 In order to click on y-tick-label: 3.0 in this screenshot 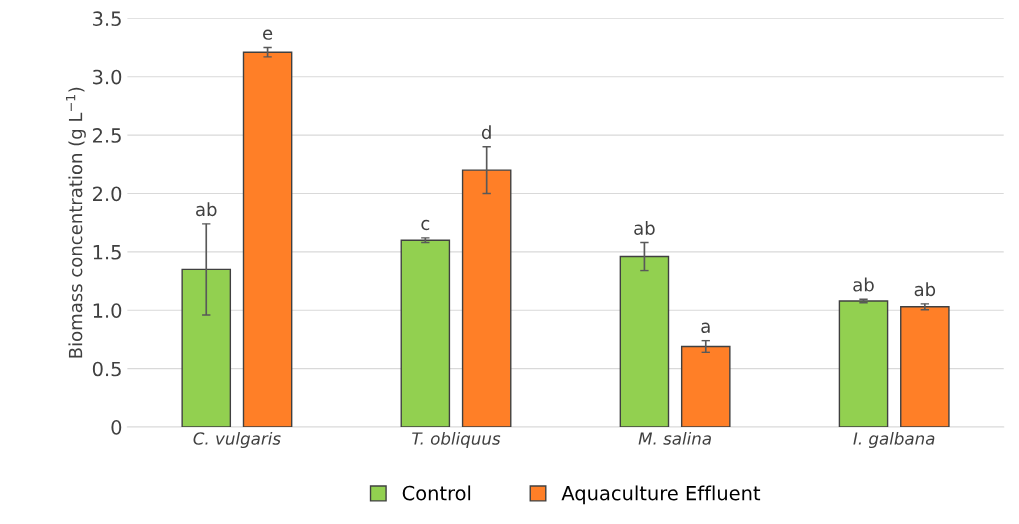, I will do `click(107, 77)`.